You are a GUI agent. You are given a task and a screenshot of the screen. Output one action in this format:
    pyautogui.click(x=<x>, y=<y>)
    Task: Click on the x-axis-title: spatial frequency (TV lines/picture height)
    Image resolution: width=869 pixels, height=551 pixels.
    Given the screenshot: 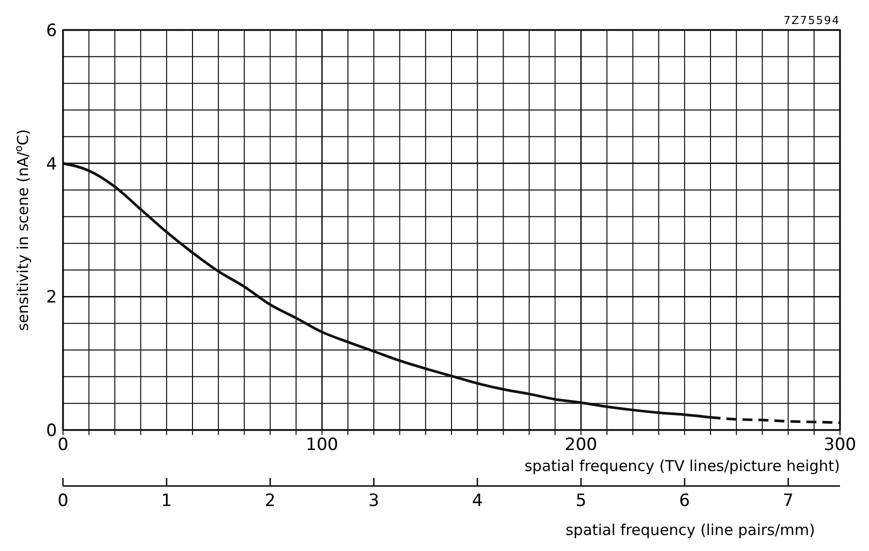 What is the action you would take?
    pyautogui.click(x=682, y=466)
    